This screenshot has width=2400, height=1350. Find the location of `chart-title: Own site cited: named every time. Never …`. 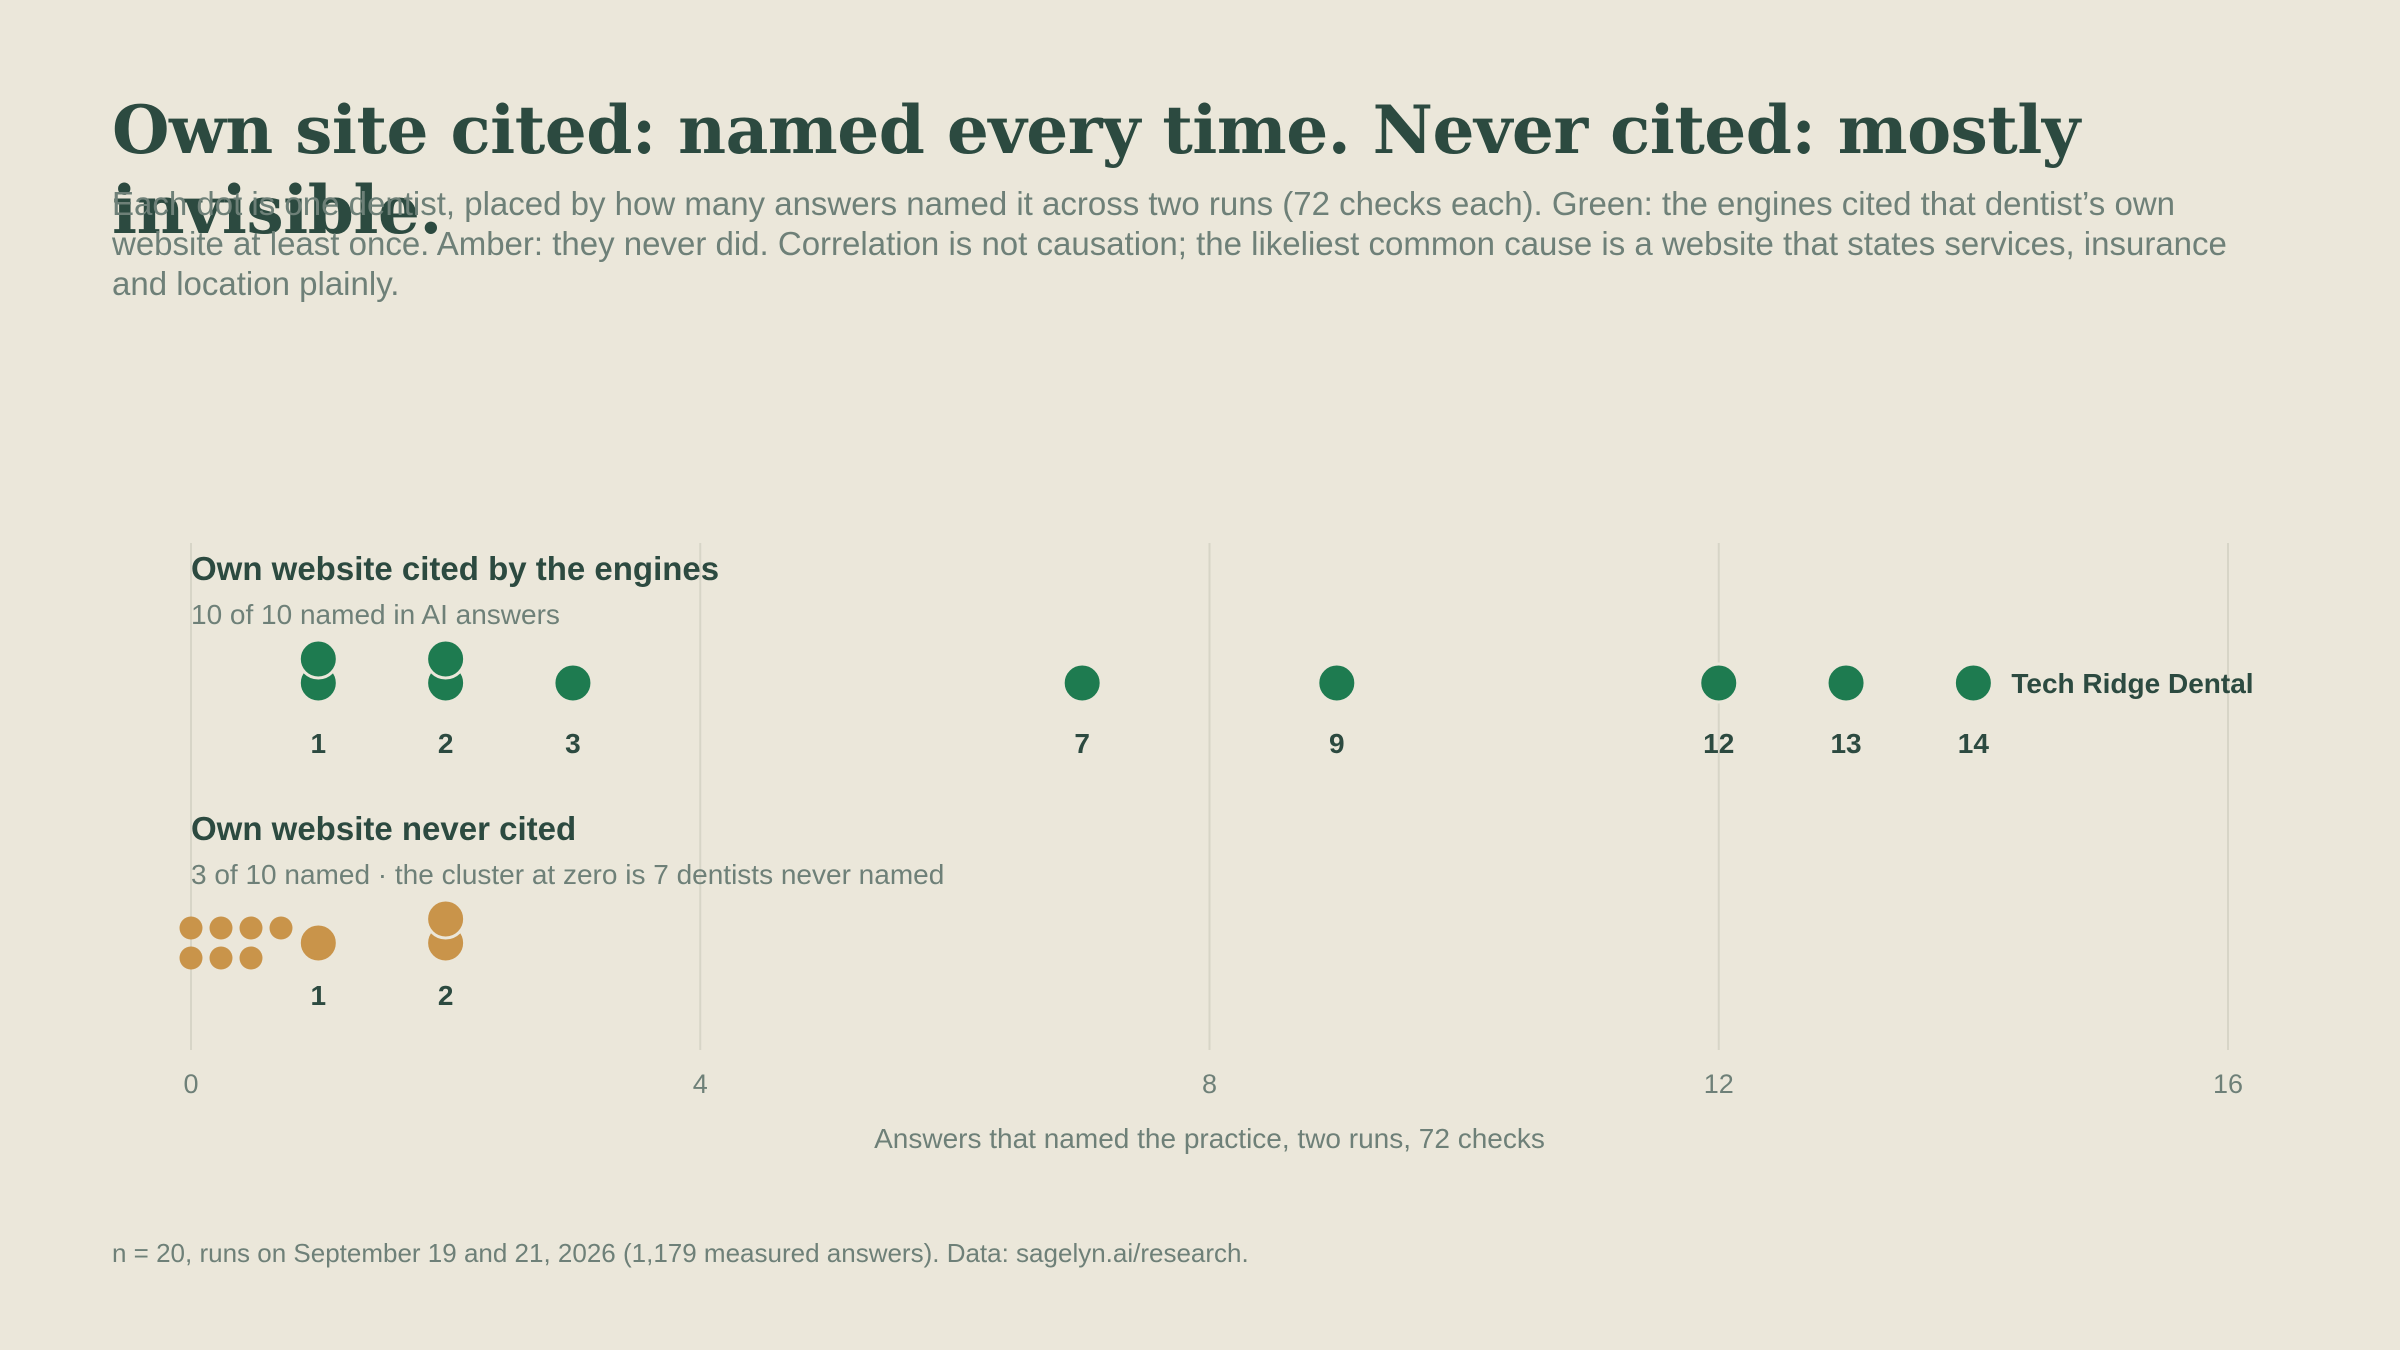

chart-title: Own site cited: named every time. Never … is located at coordinates (1096, 170).